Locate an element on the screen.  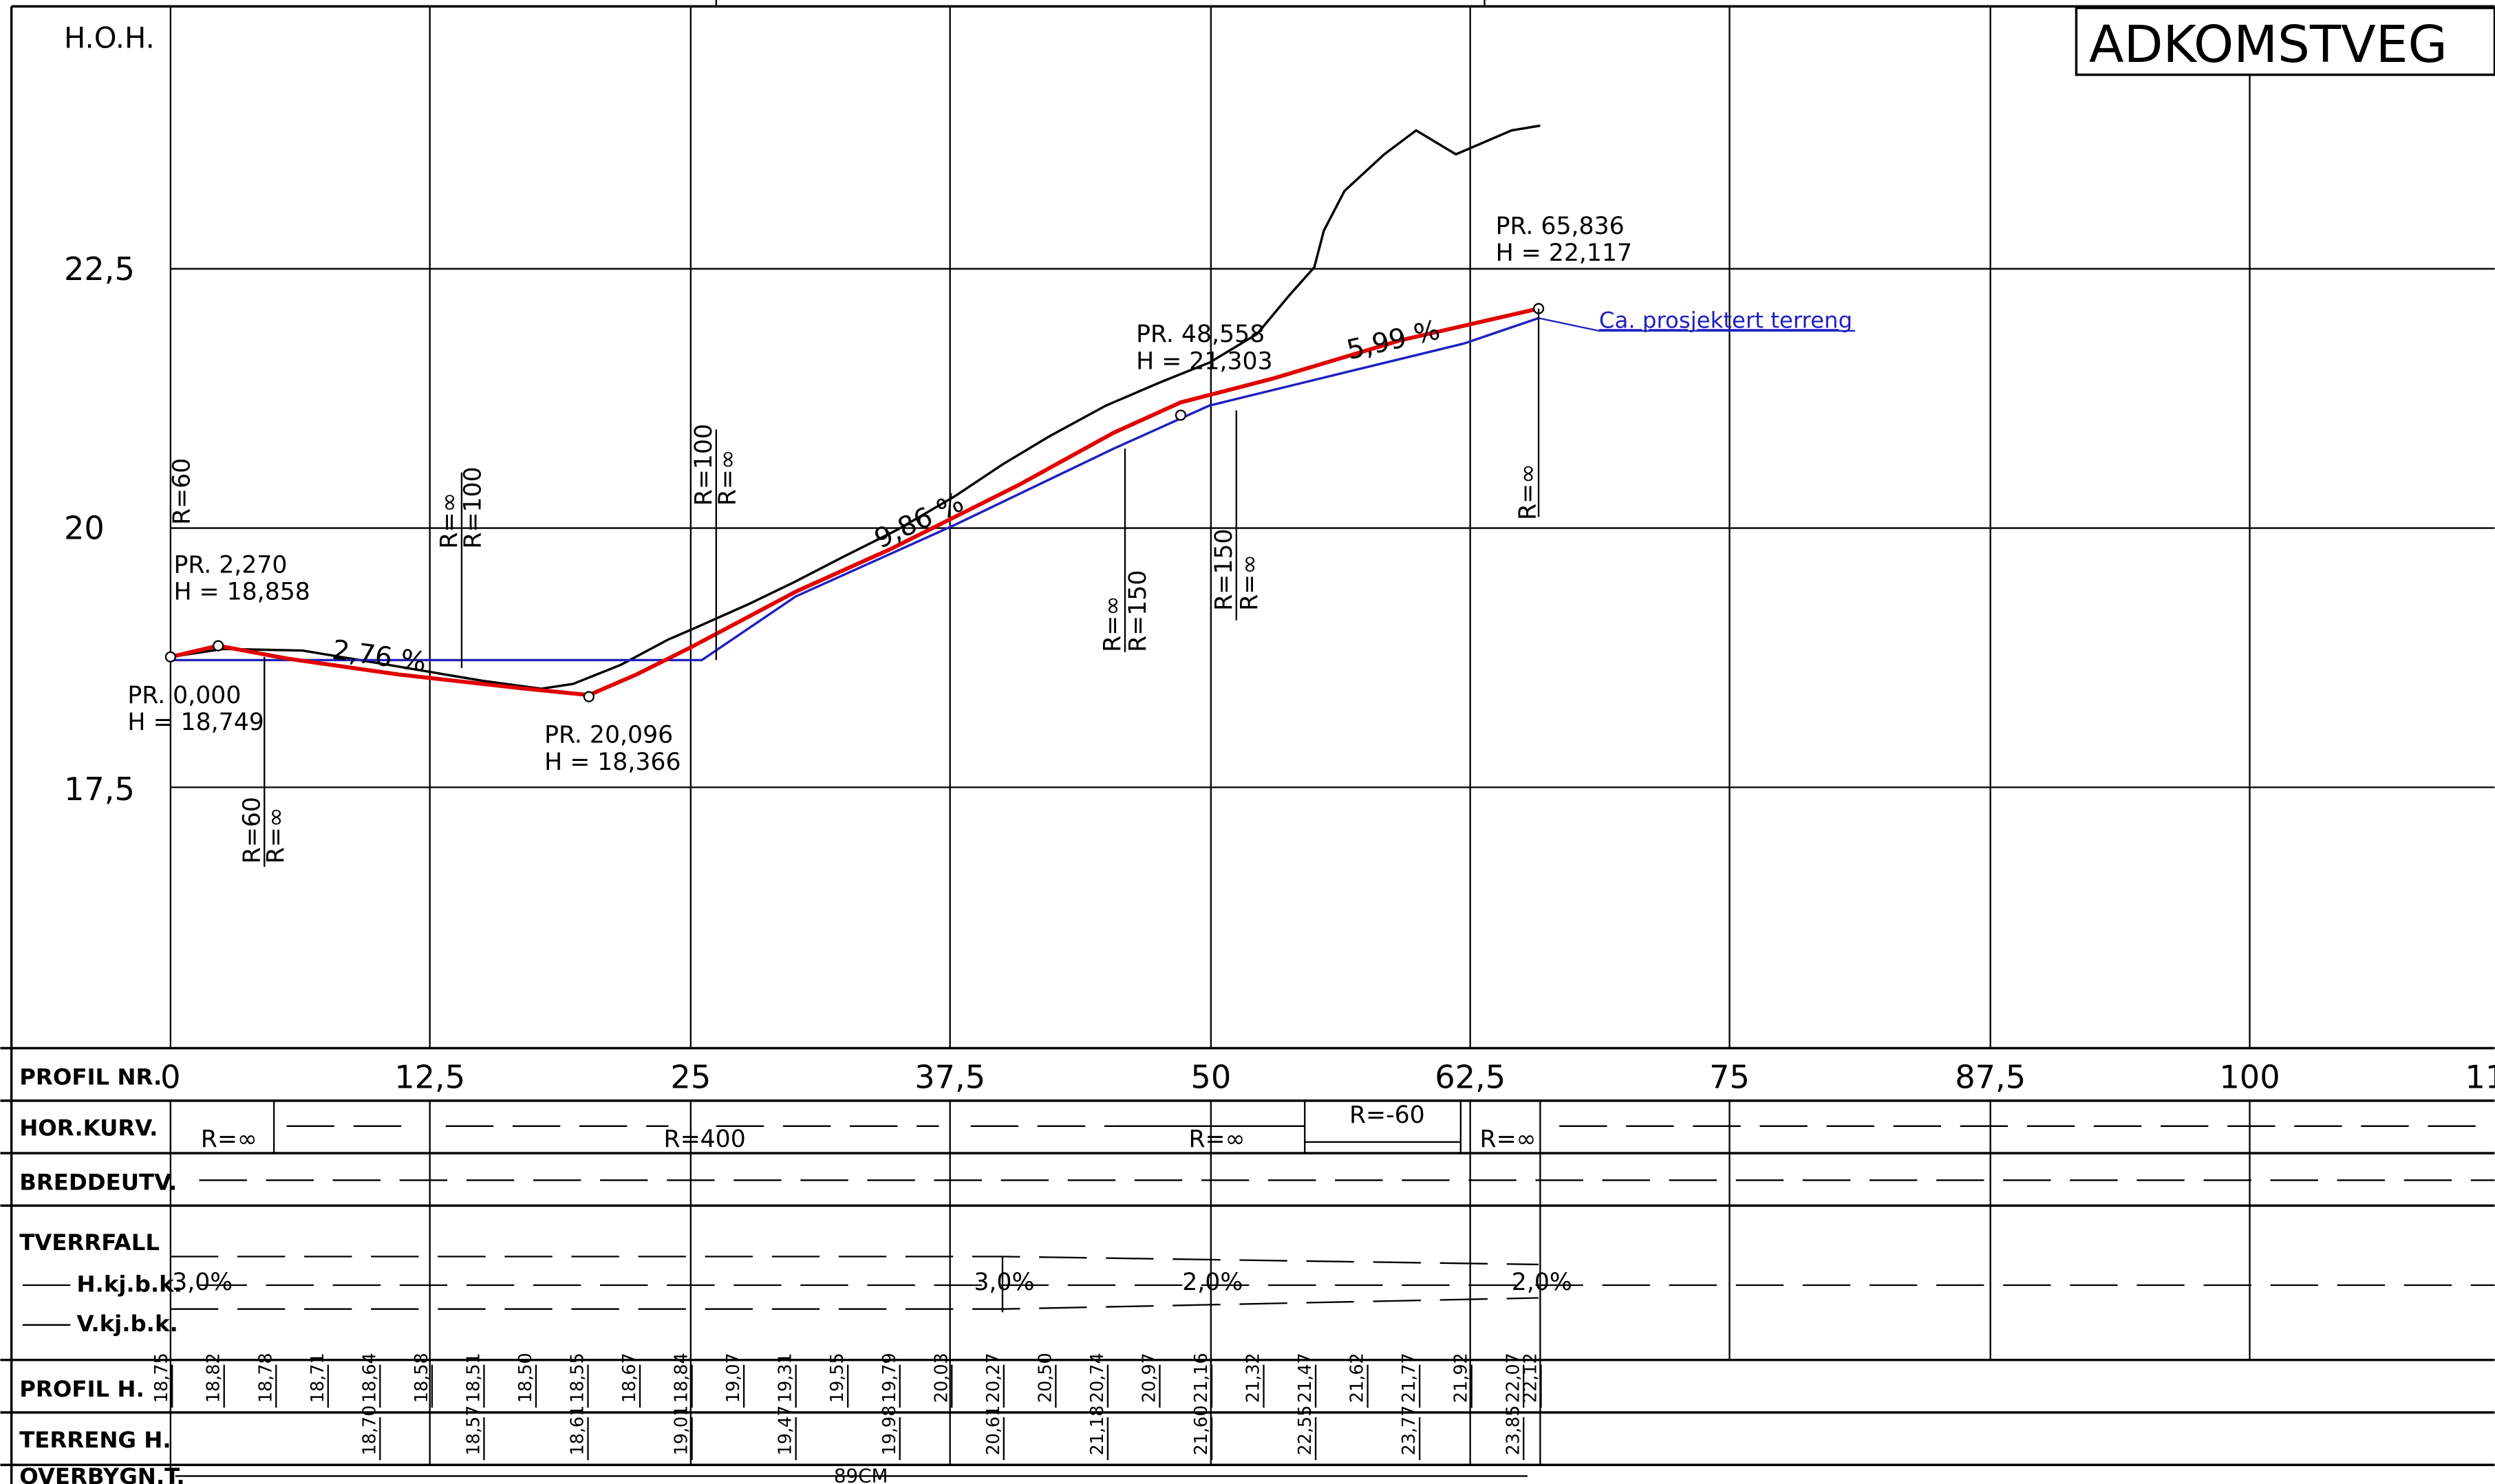
y-tick-label: 22,5 is located at coordinates (99, 269).